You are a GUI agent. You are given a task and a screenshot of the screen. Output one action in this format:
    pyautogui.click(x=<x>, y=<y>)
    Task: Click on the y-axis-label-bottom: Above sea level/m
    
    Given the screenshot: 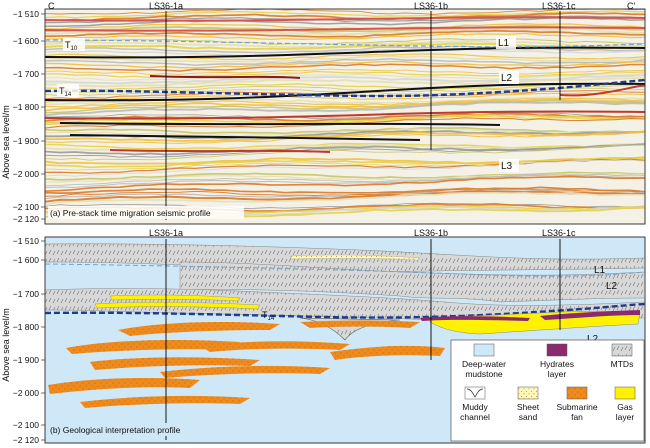 What is the action you would take?
    pyautogui.click(x=6, y=345)
    